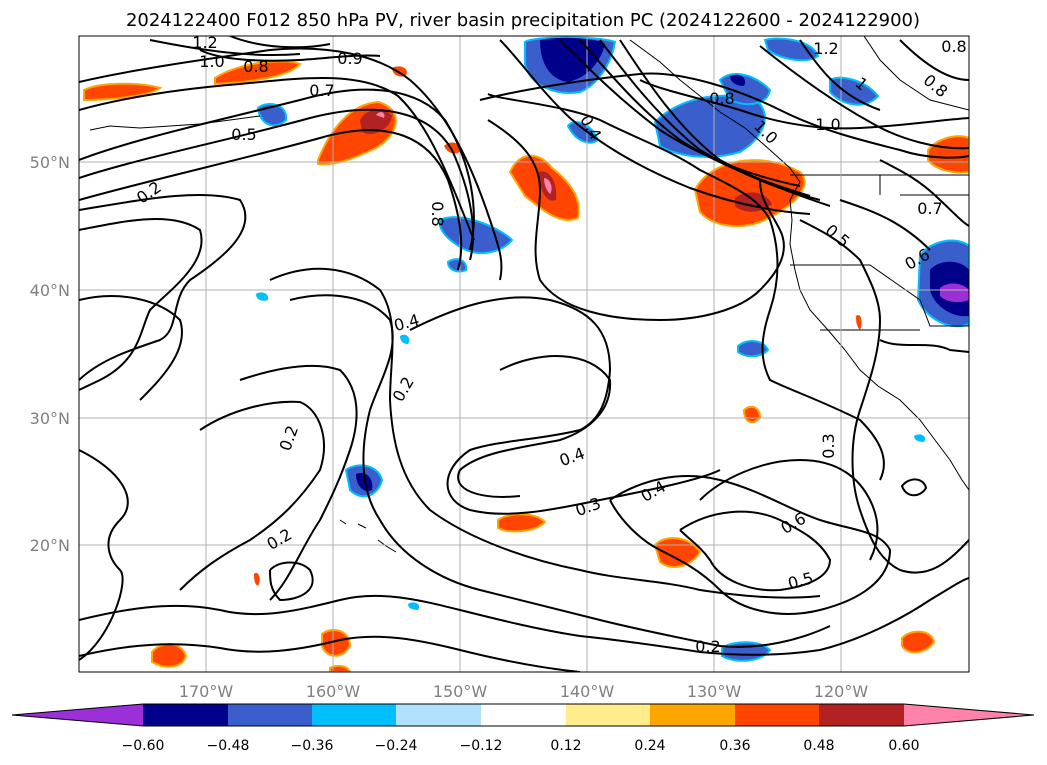  I want to click on colorbar-swatch-min-extend, so click(77, 715).